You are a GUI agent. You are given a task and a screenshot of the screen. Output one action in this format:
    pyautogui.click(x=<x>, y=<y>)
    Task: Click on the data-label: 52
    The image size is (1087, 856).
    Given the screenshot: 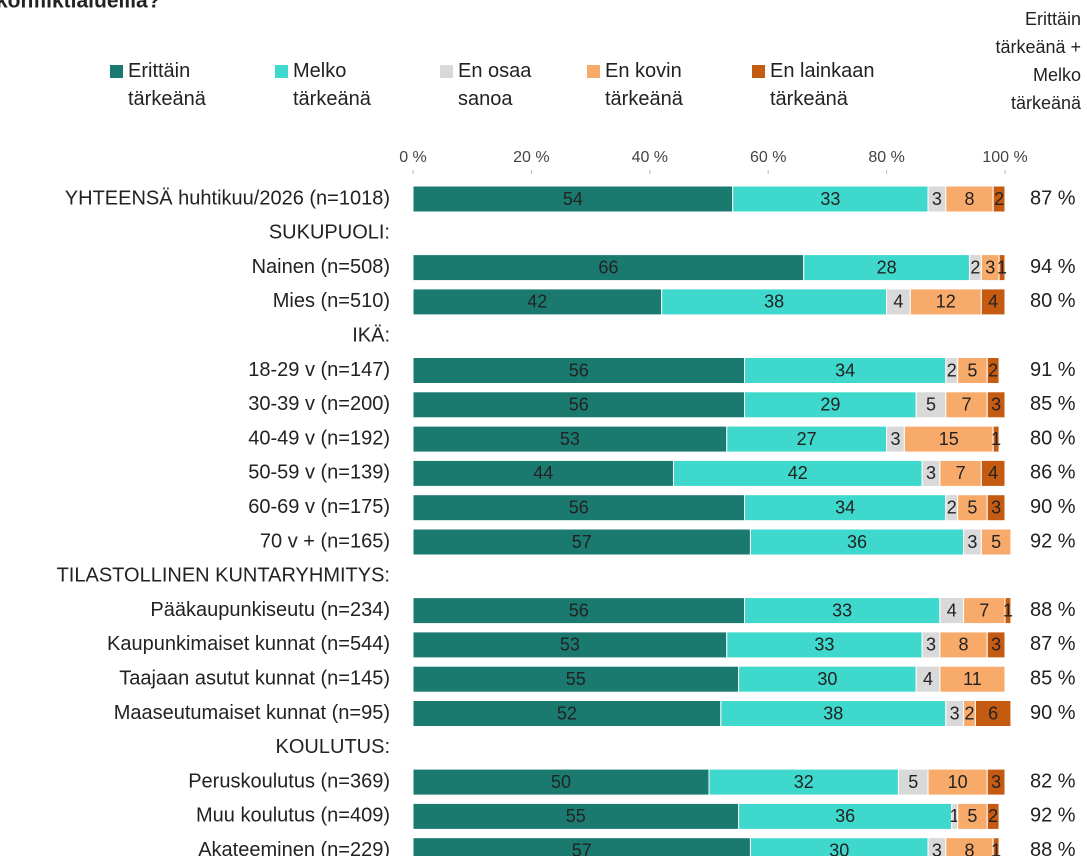 What is the action you would take?
    pyautogui.click(x=567, y=713)
    